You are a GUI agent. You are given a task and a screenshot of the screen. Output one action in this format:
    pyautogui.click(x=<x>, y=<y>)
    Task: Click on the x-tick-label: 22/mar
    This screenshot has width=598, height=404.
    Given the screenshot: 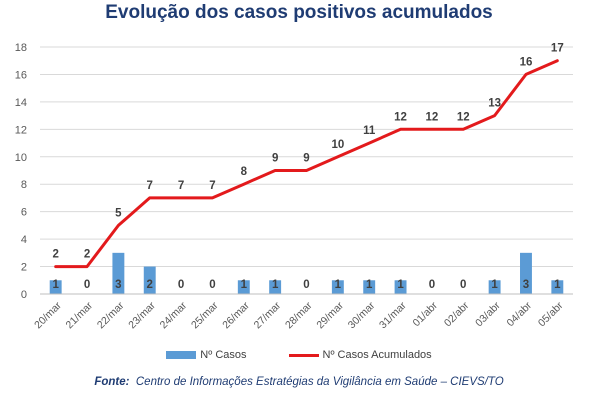 What is the action you would take?
    pyautogui.click(x=111, y=315)
    